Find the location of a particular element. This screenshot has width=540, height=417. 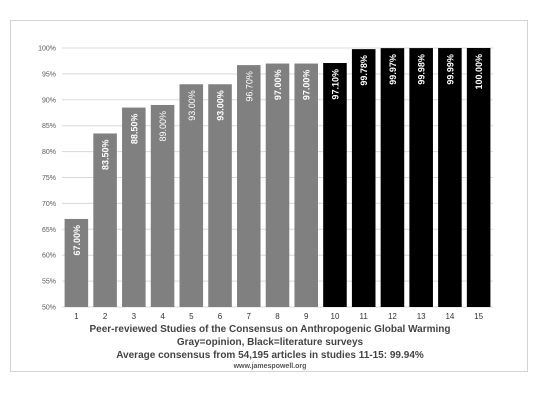

y-tick-label: 50% is located at coordinates (49, 308).